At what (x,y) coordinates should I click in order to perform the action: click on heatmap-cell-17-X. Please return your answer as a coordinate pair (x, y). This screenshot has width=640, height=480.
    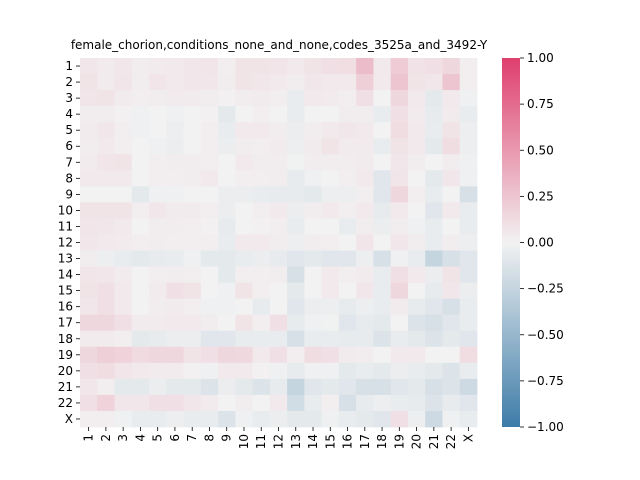
    Looking at the image, I should click on (468, 323).